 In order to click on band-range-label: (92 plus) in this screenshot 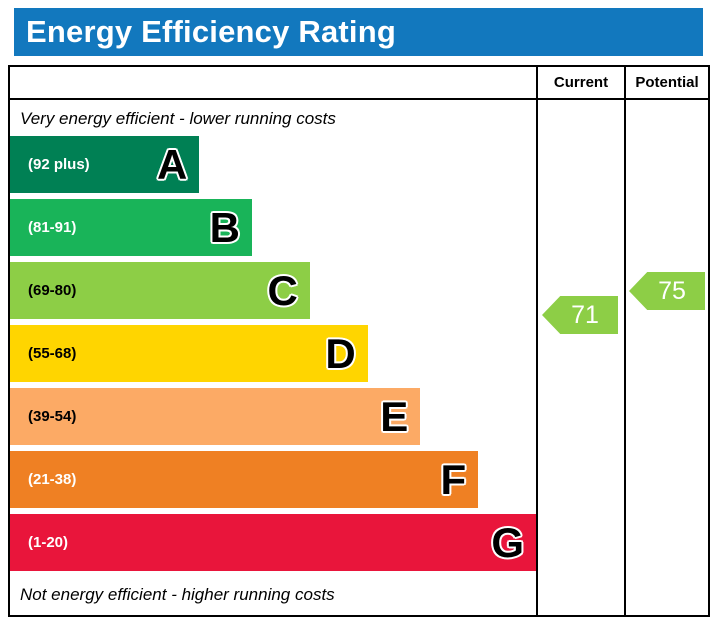, I will do `click(59, 164)`.